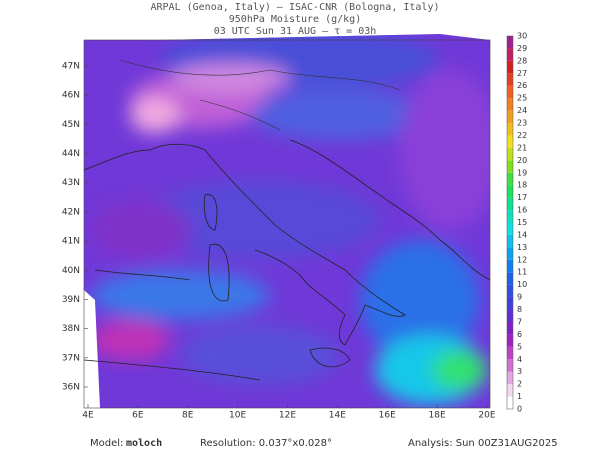  I want to click on footer-model: moloch, so click(144, 443).